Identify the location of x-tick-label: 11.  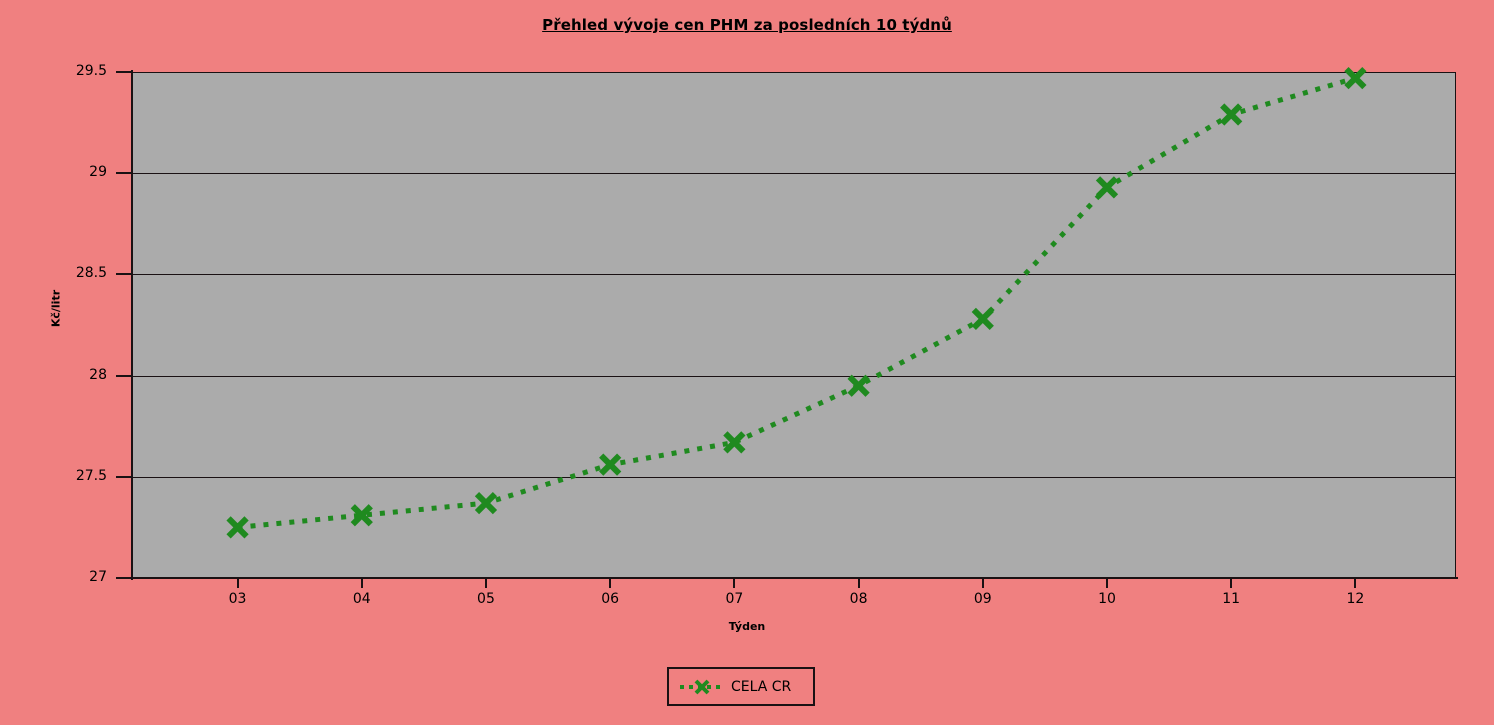
(1231, 599).